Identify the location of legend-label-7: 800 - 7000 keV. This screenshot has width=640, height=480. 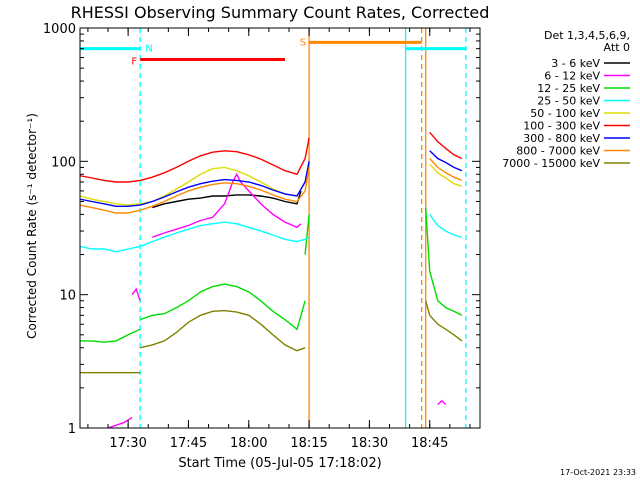
(558, 151).